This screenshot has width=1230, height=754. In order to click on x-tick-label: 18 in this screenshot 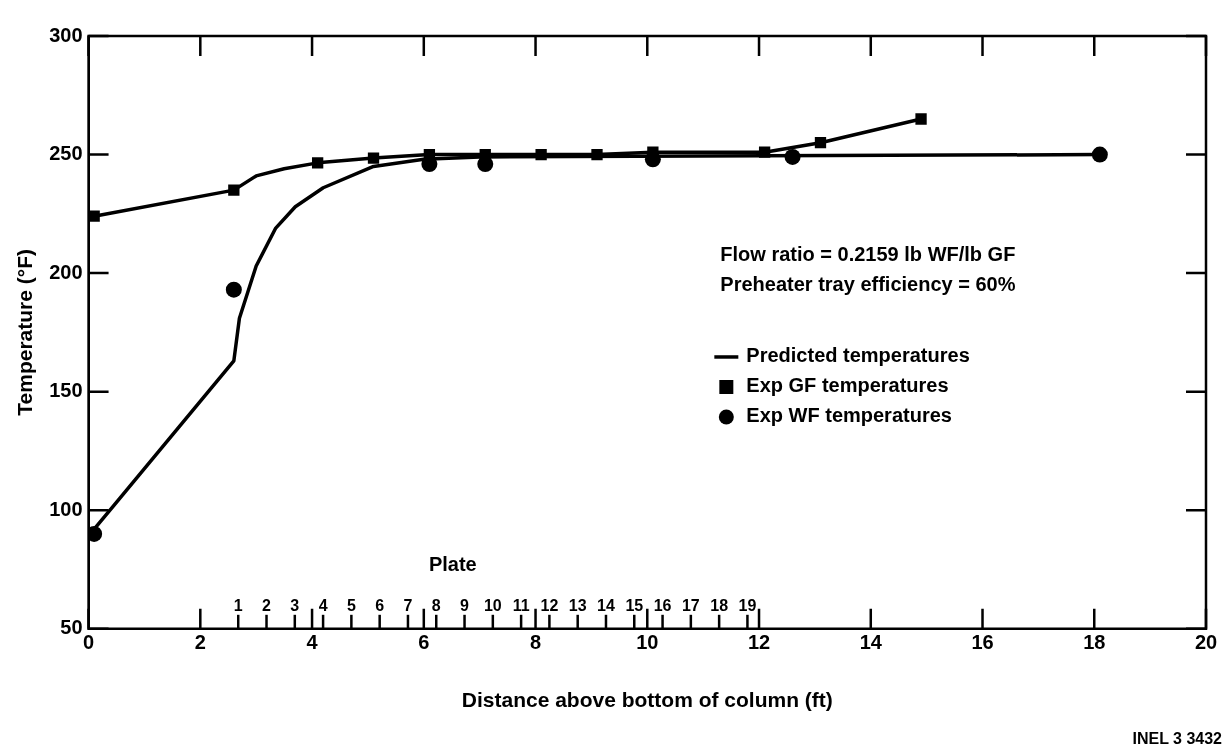, I will do `click(1094, 642)`.